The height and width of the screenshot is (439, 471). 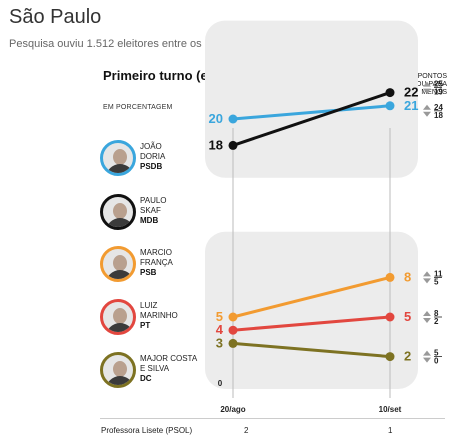 I want to click on candidate-name-line1: JOÃO, so click(x=151, y=146).